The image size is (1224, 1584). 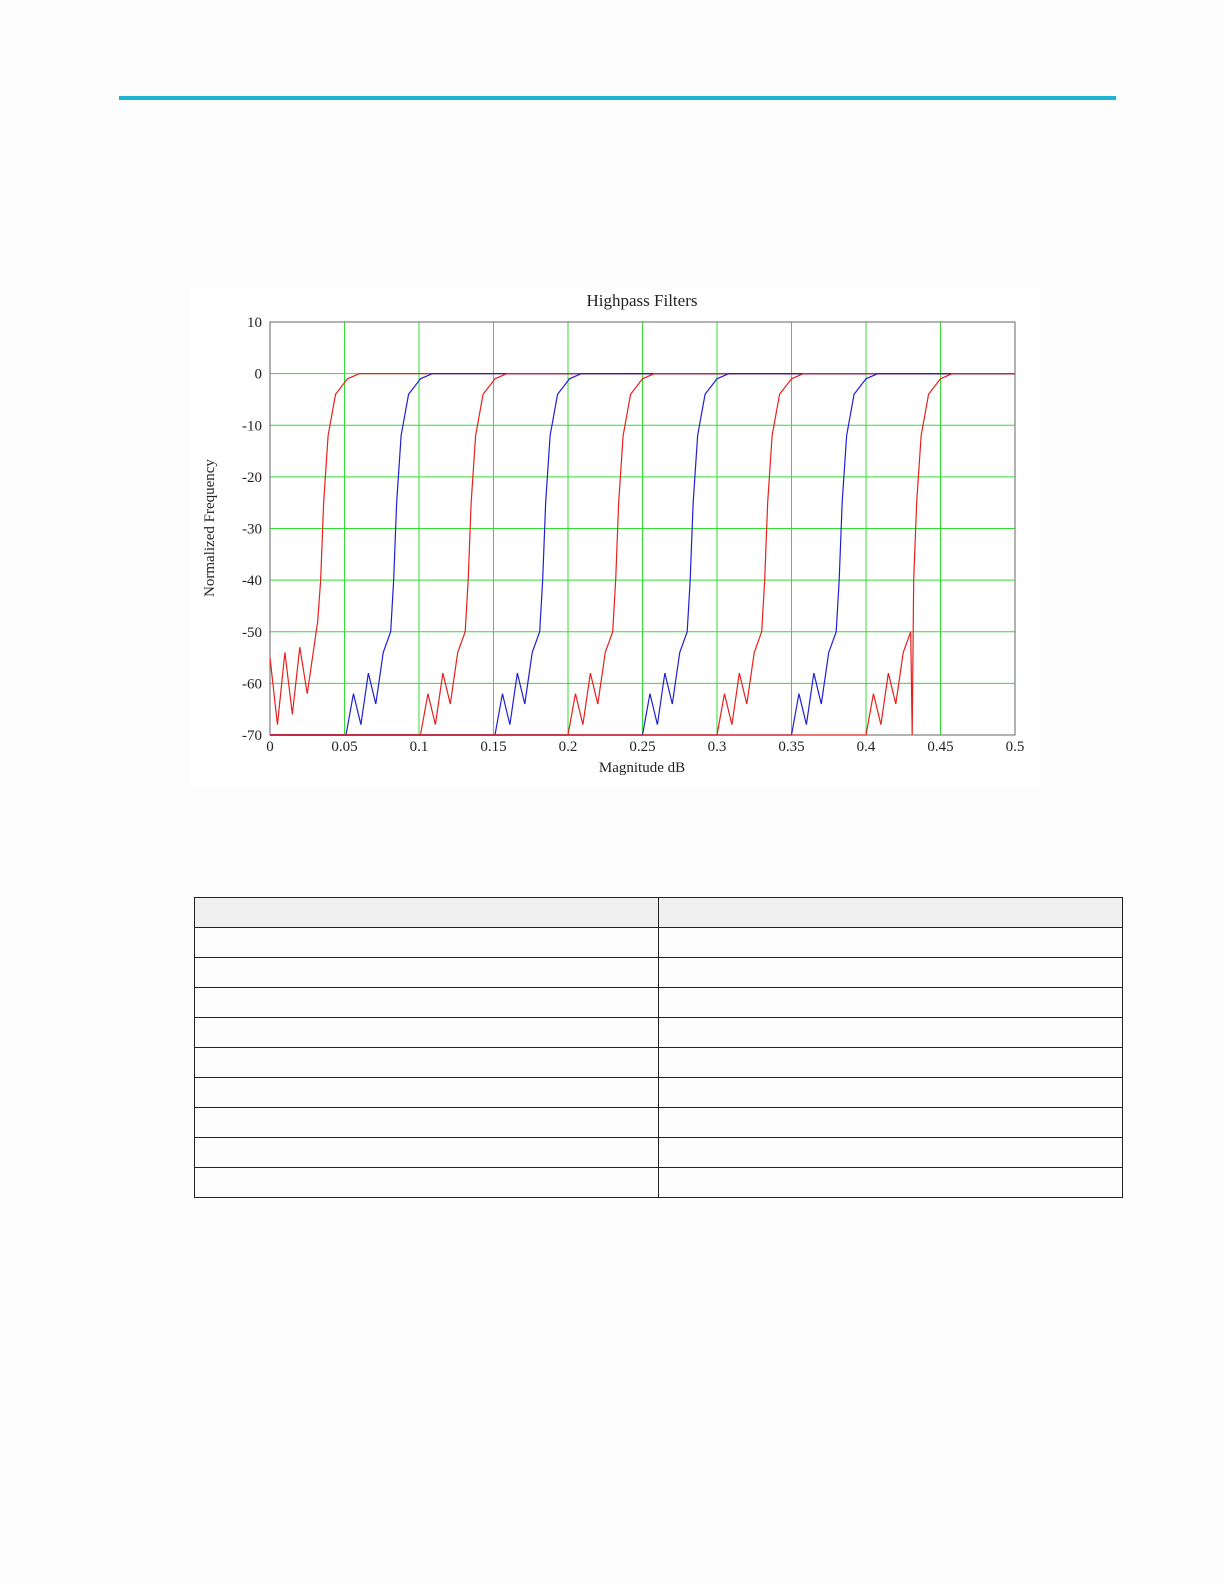 I want to click on x-axis-label: Magnitude dB, so click(x=642, y=768).